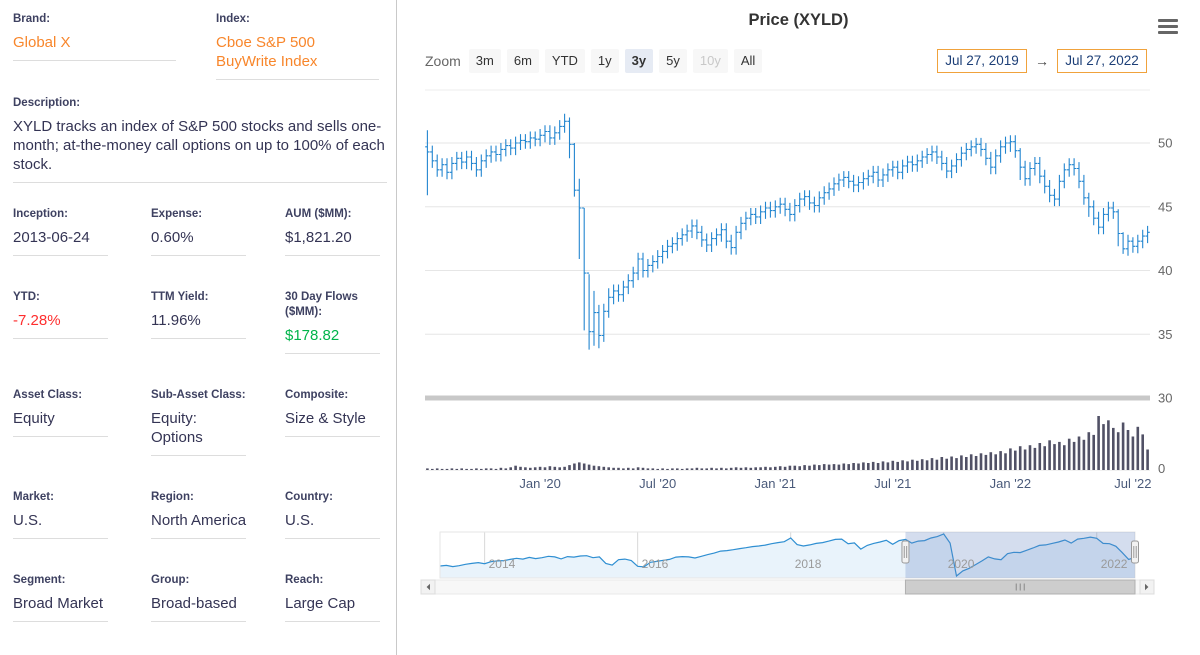  Describe the element at coordinates (336, 514) in the screenshot. I see `field-country: Country: U.S.` at that location.